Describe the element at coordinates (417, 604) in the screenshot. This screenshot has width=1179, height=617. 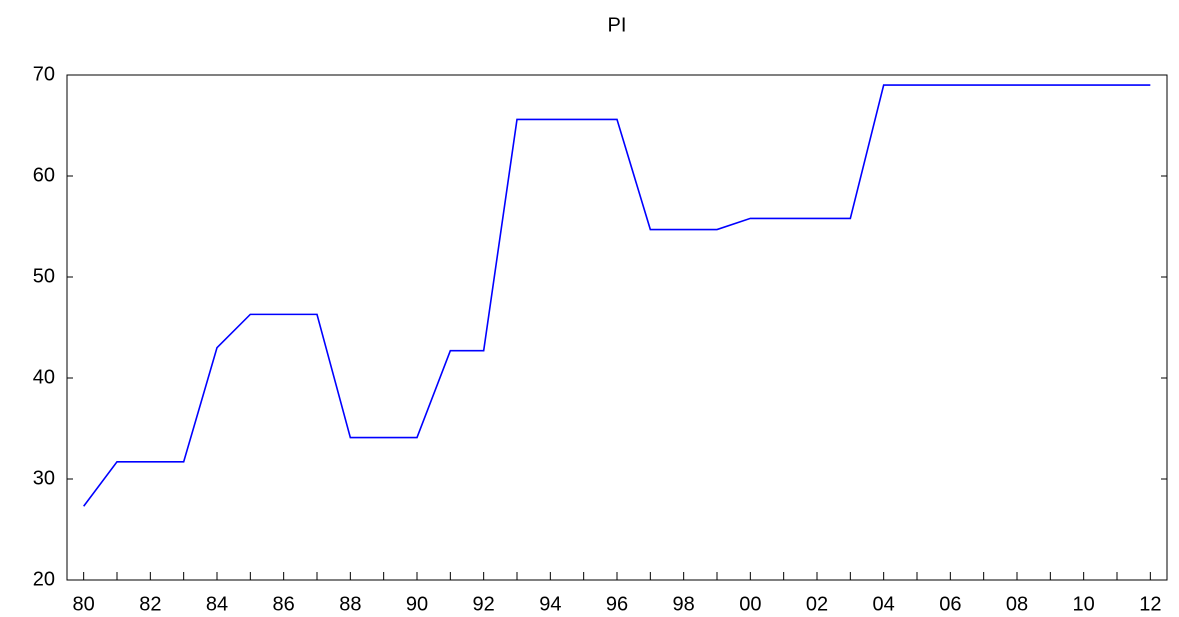
I see `x-tick-label: 90` at that location.